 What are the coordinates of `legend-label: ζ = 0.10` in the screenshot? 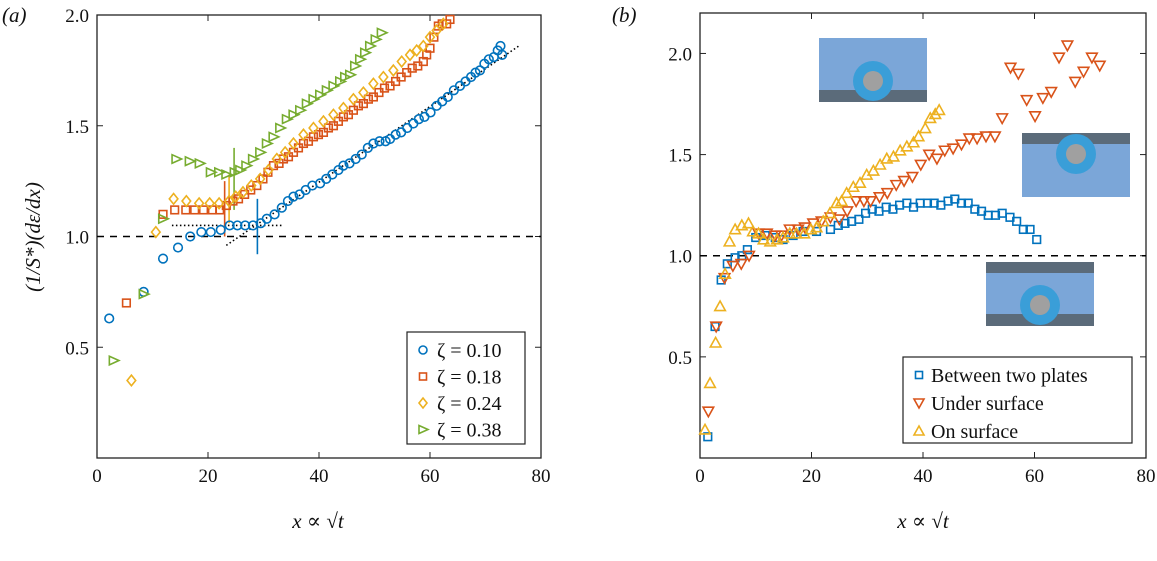 It's located at (469, 351).